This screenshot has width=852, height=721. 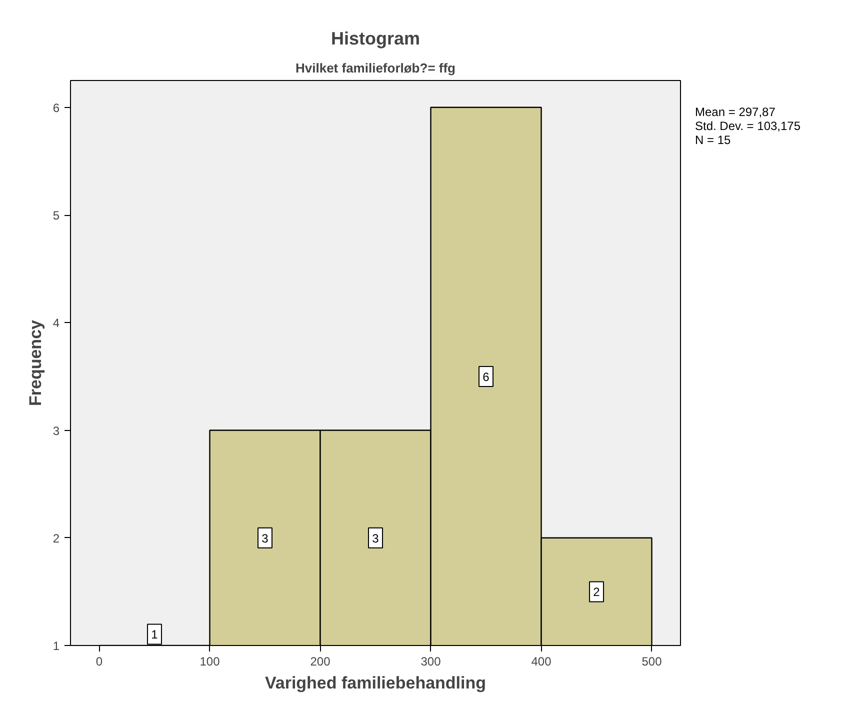 What do you see at coordinates (56, 107) in the screenshot?
I see `y-tick-label: 6` at bounding box center [56, 107].